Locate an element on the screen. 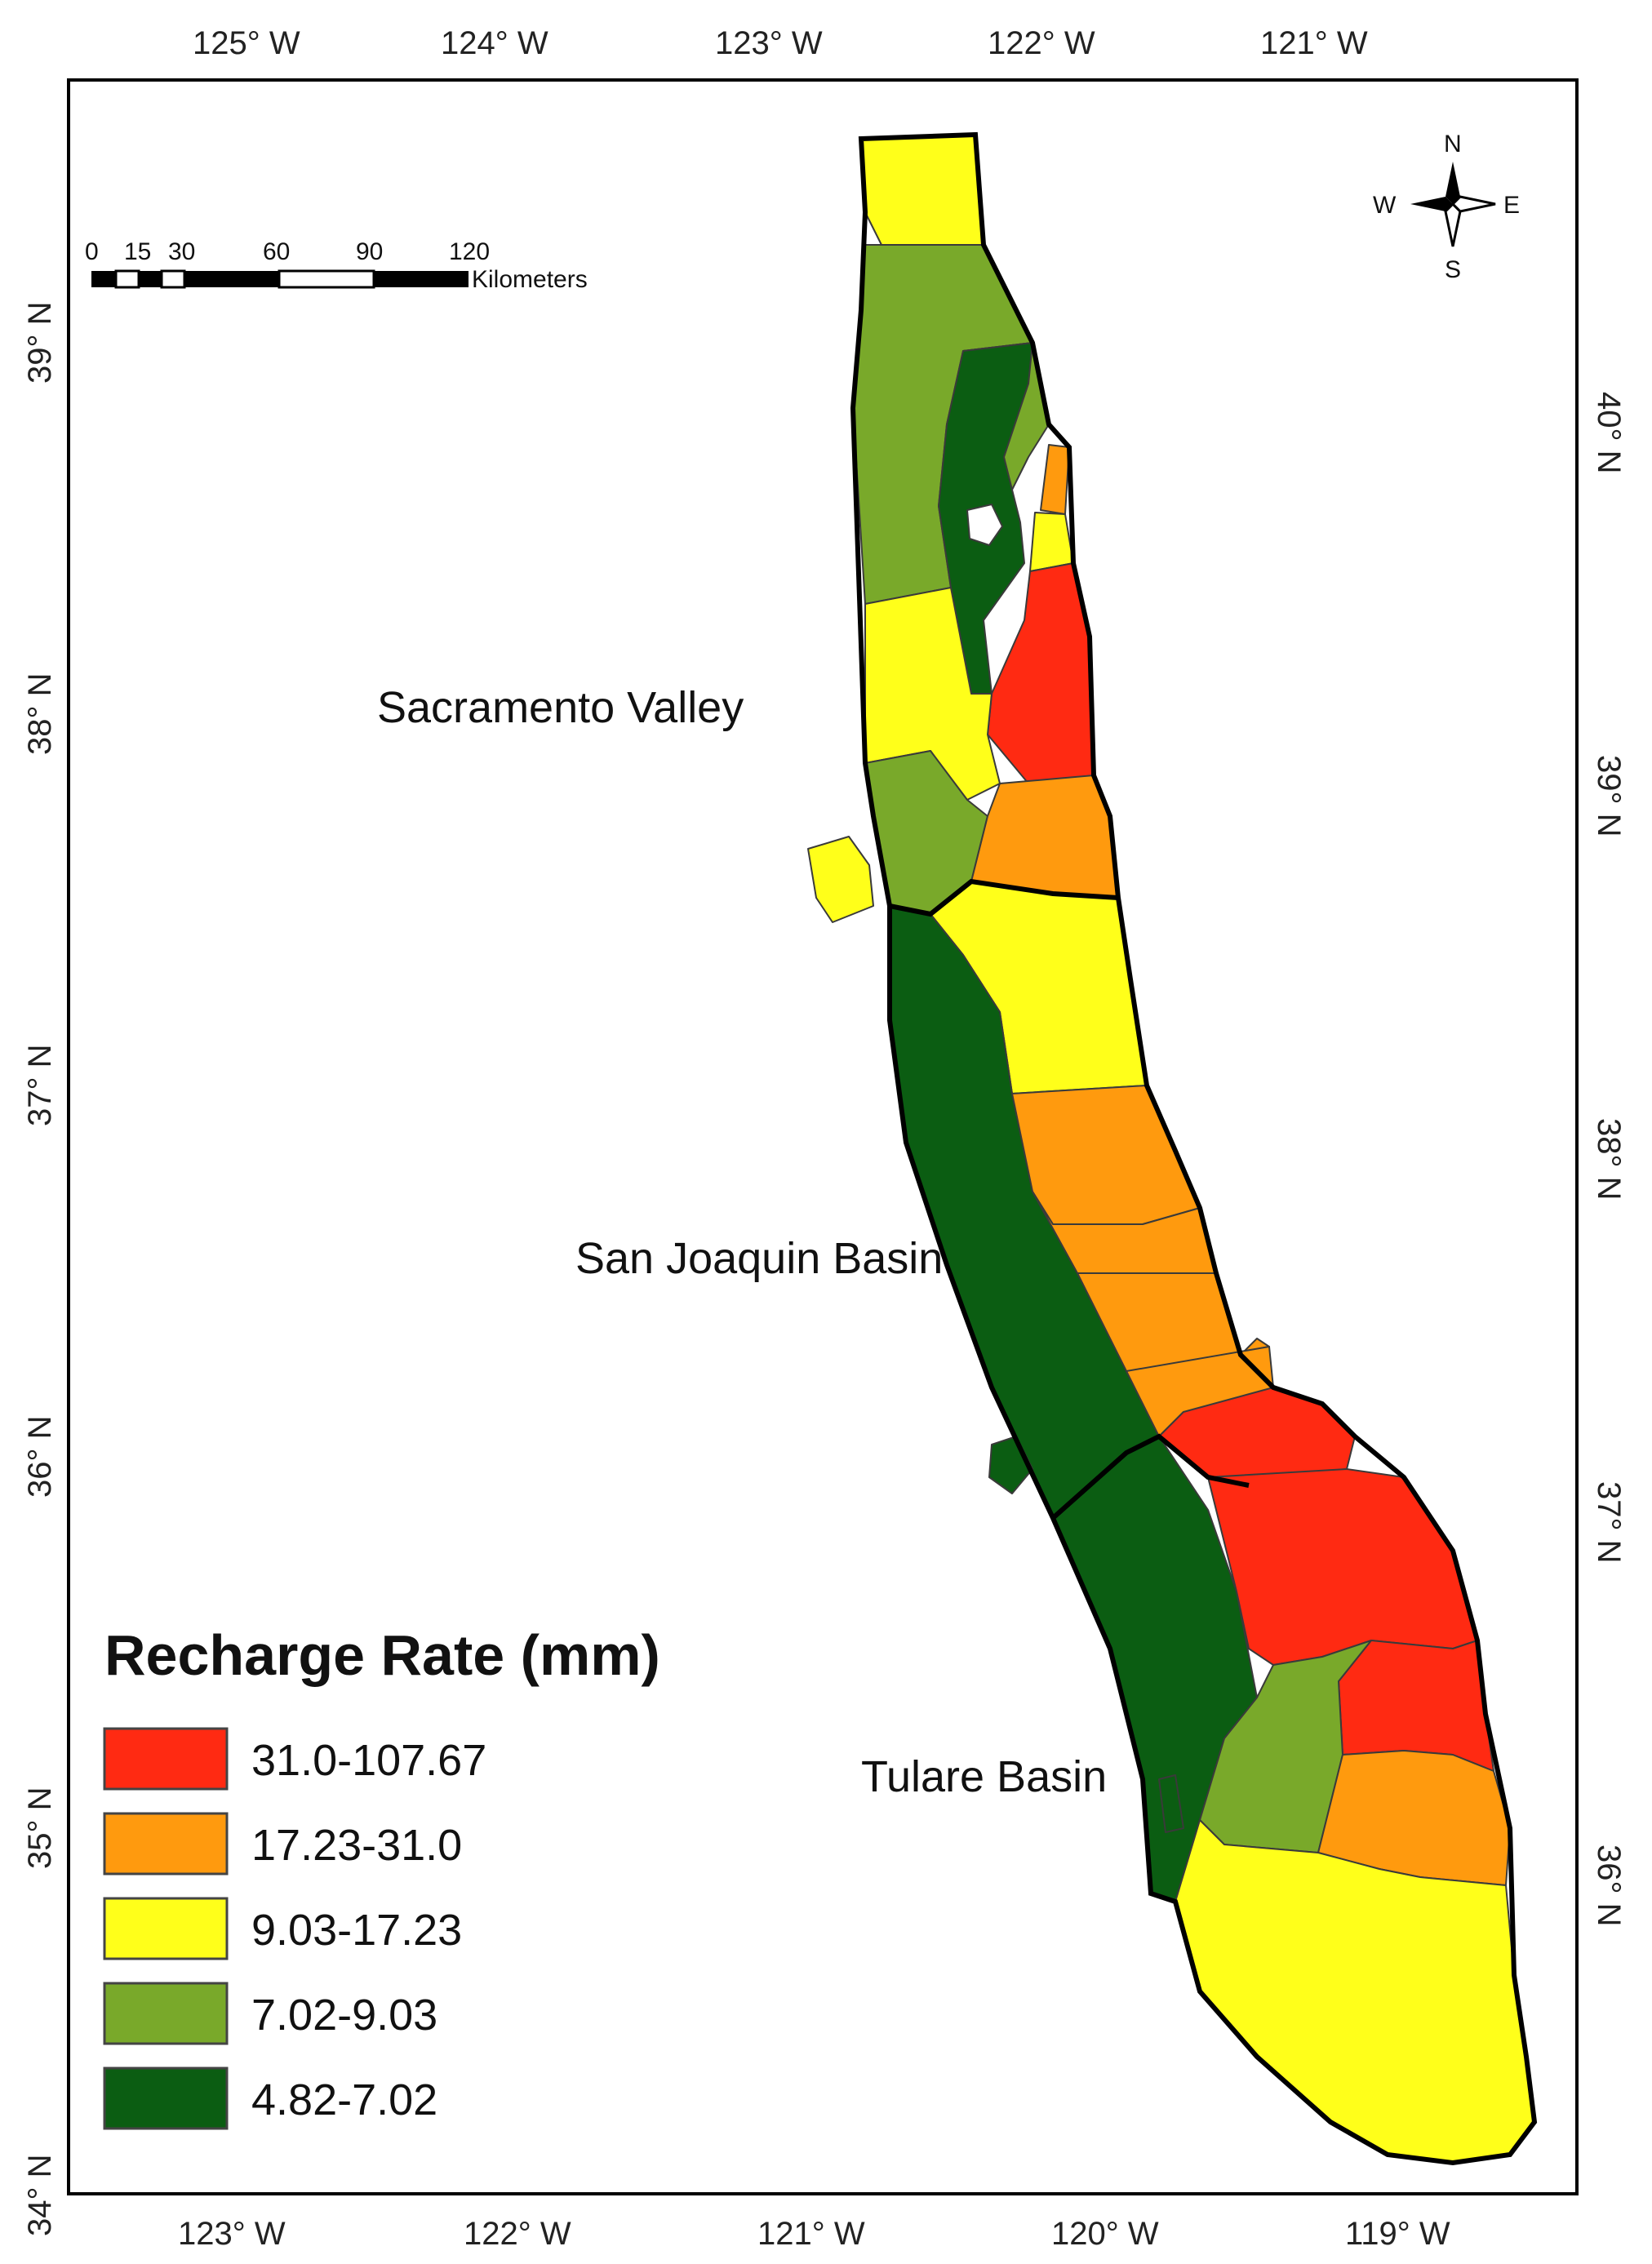 This screenshot has height=2264, width=1652. legend-label: 17.23-31.0 is located at coordinates (356, 1845).